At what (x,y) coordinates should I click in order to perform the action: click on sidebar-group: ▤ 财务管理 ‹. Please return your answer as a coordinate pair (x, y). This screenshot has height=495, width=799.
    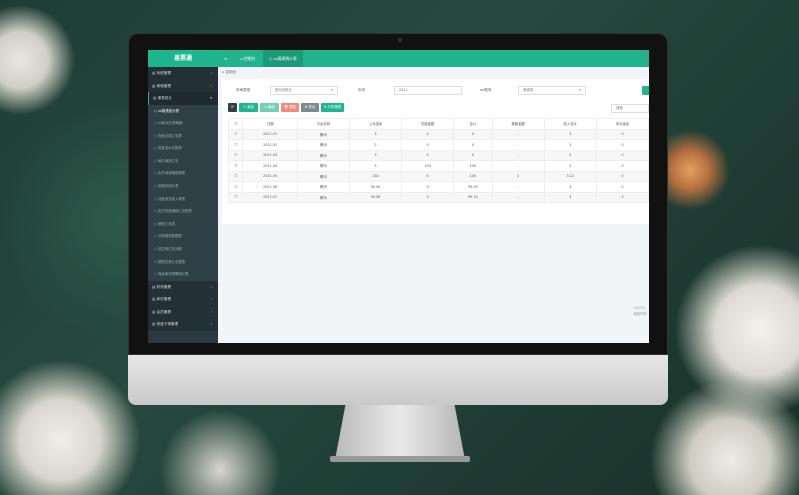
    Looking at the image, I should click on (183, 287).